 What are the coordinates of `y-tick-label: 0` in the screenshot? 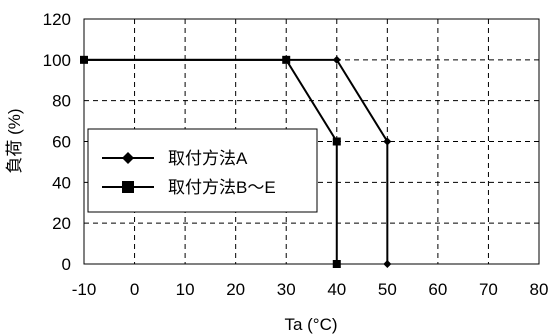 It's located at (66, 264).